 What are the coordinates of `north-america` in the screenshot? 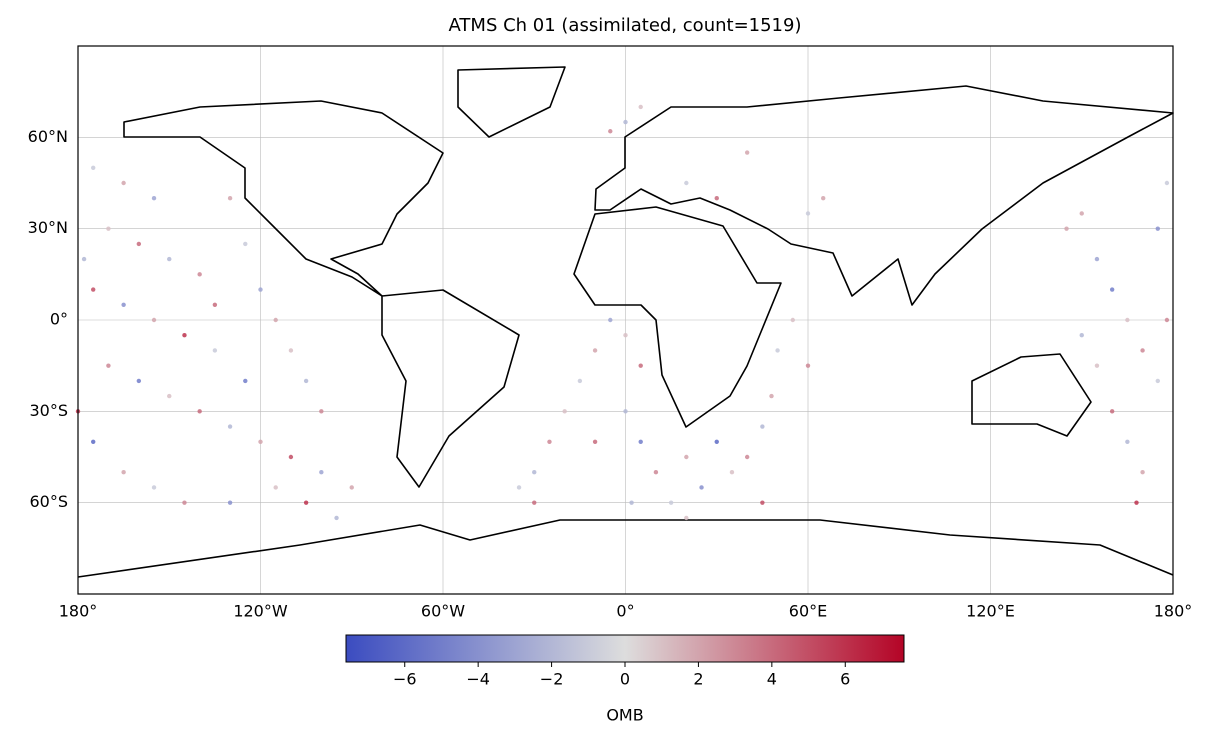 It's located at (283, 198).